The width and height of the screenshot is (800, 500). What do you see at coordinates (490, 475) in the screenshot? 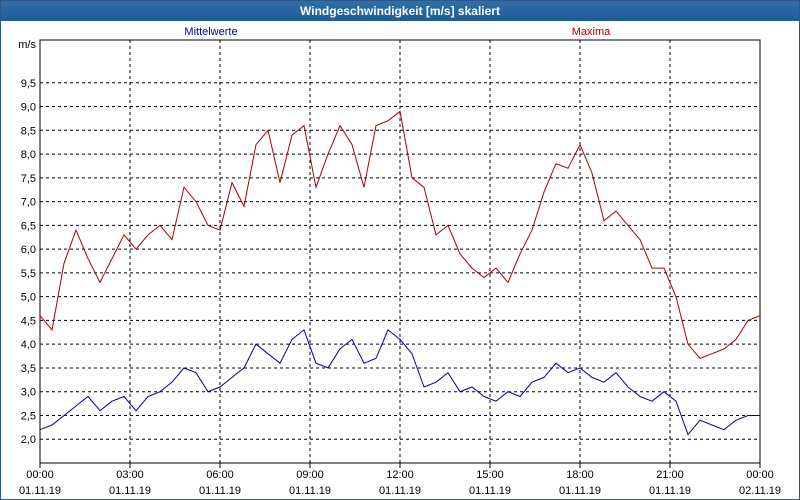
I see `x-tick-time: 15:00` at bounding box center [490, 475].